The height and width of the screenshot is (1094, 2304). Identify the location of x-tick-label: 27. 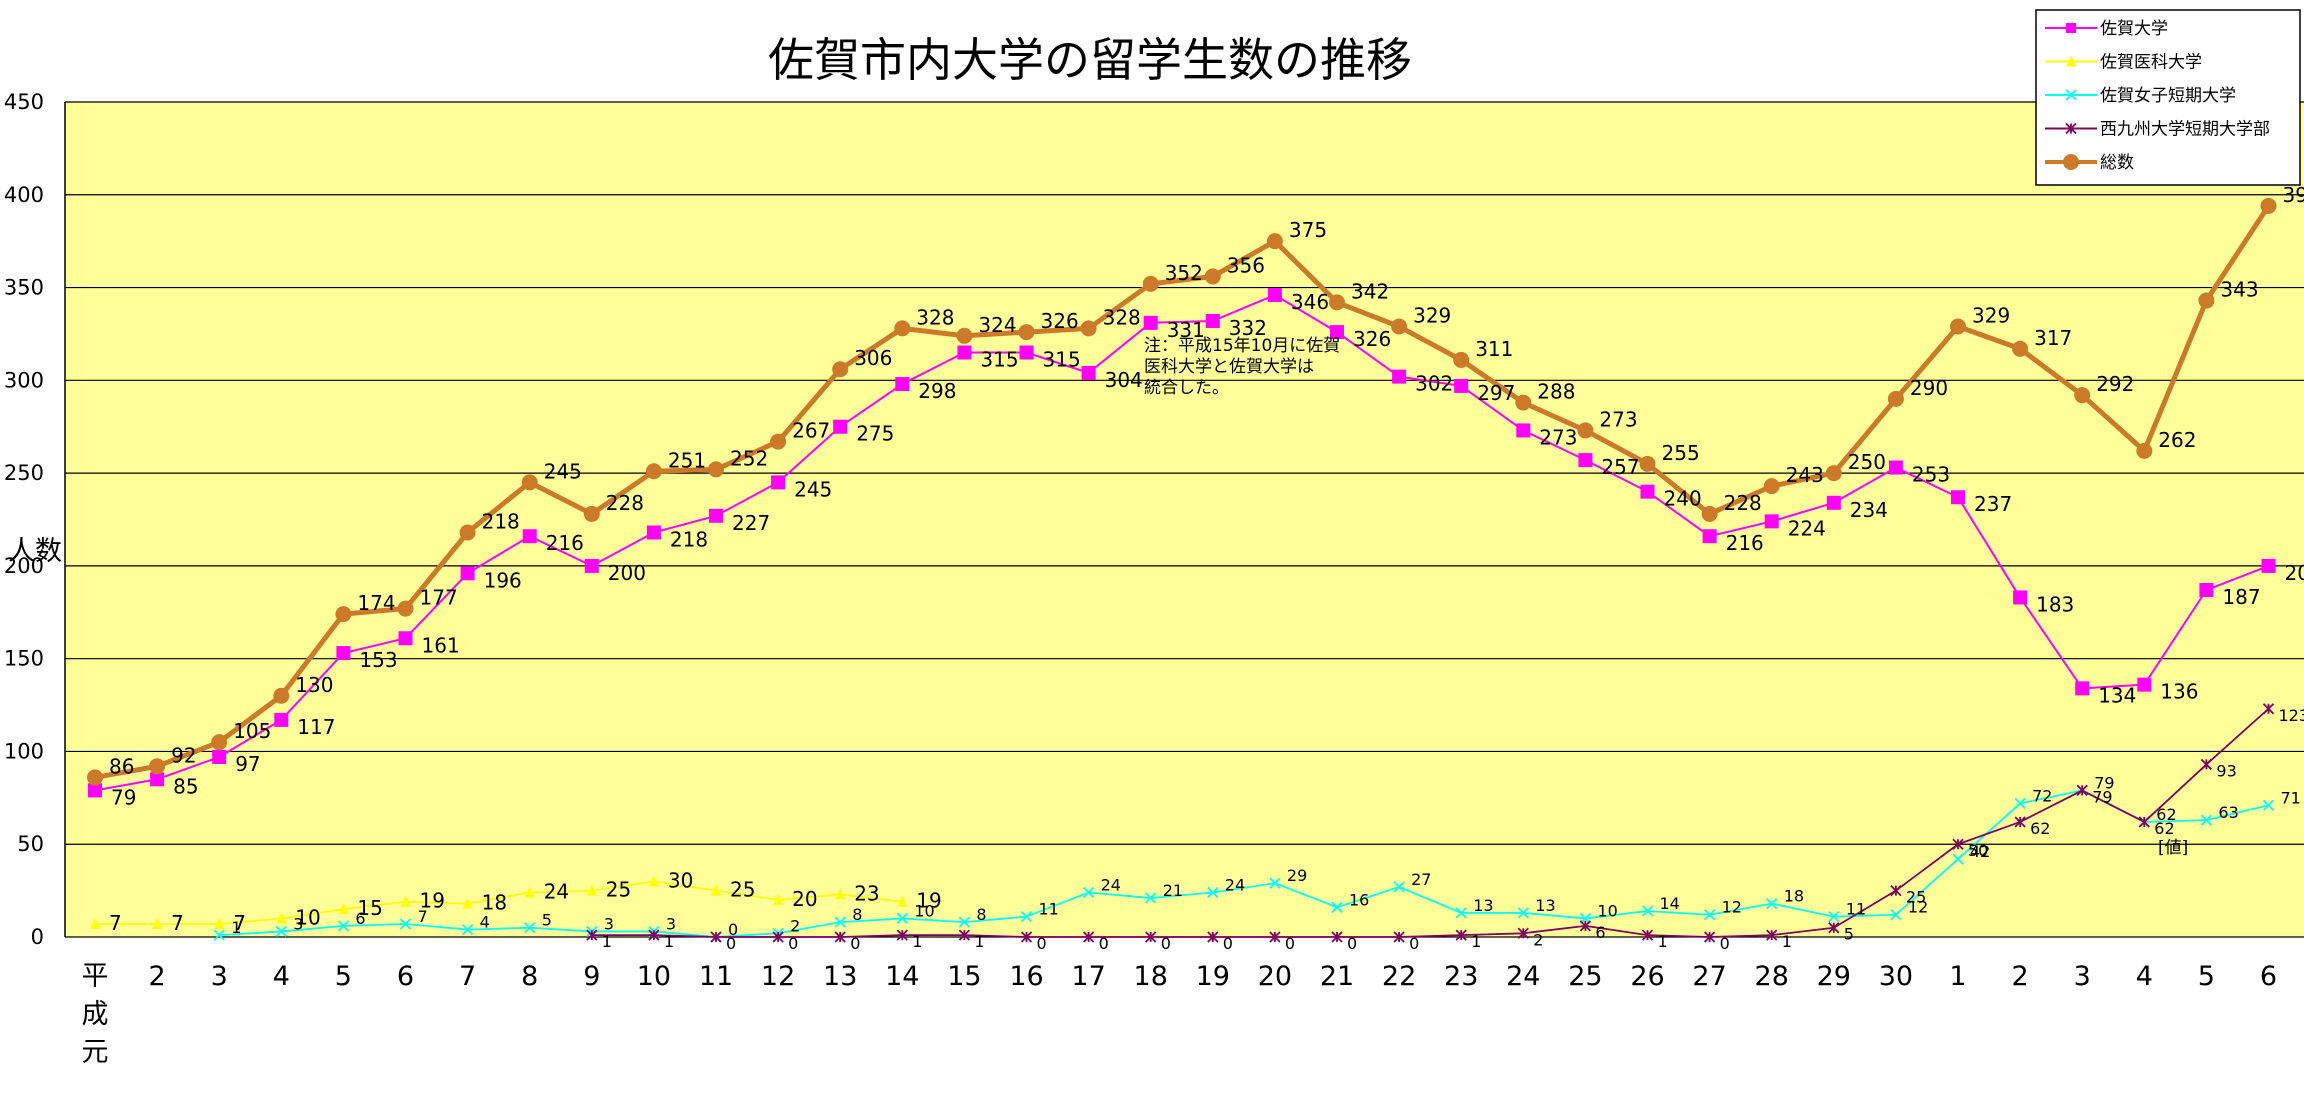
(1709, 976).